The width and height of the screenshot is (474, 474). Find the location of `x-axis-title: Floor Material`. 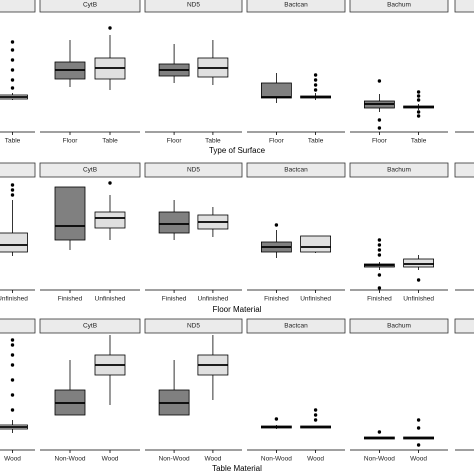

x-axis-title: Floor Material is located at coordinates (237, 309).